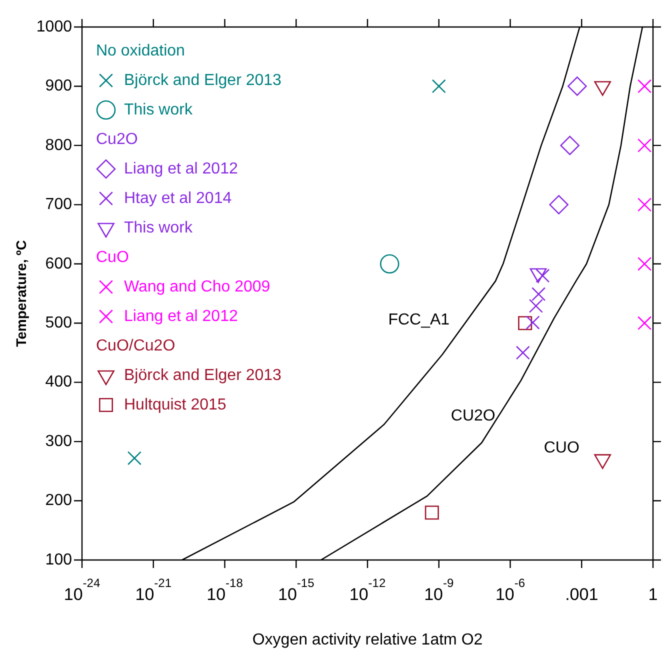  What do you see at coordinates (58, 559) in the screenshot?
I see `y-tick-label: 100` at bounding box center [58, 559].